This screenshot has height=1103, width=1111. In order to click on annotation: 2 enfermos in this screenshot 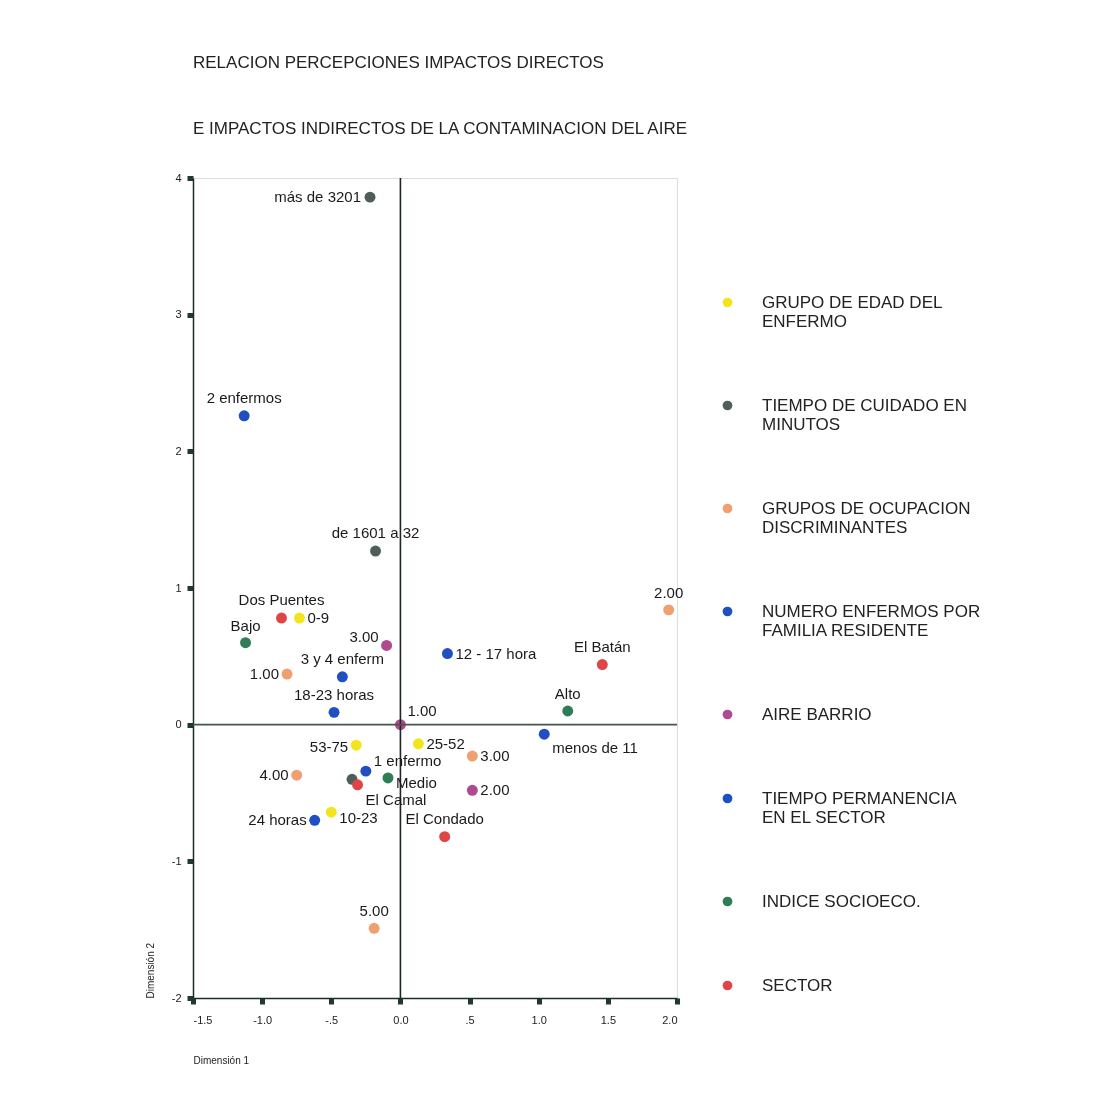, I will do `click(244, 397)`.